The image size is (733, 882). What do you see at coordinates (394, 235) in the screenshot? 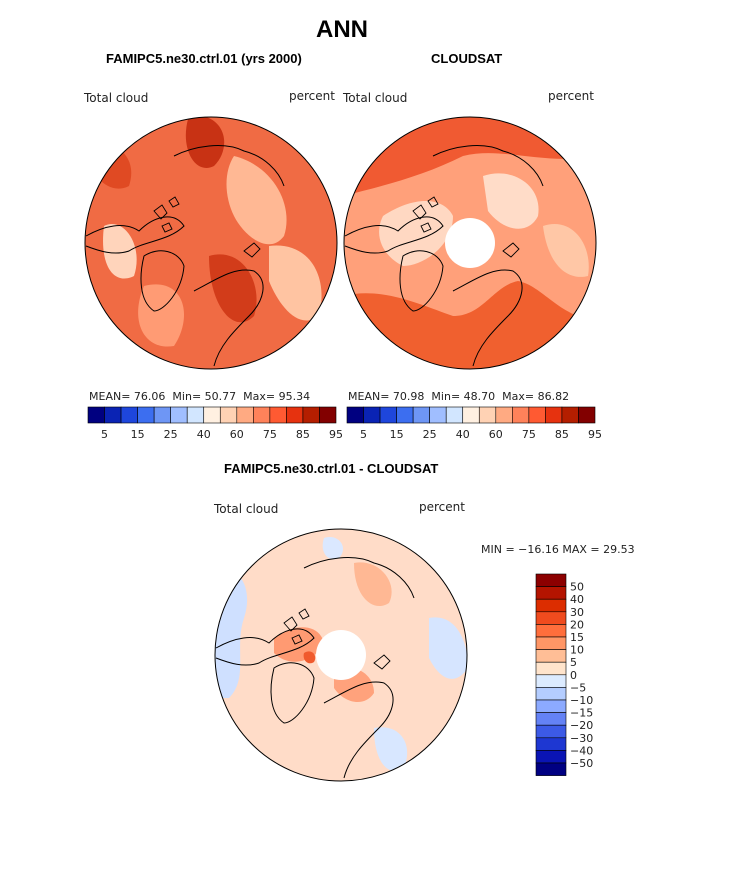
I see `obs-north-america-outline` at bounding box center [394, 235].